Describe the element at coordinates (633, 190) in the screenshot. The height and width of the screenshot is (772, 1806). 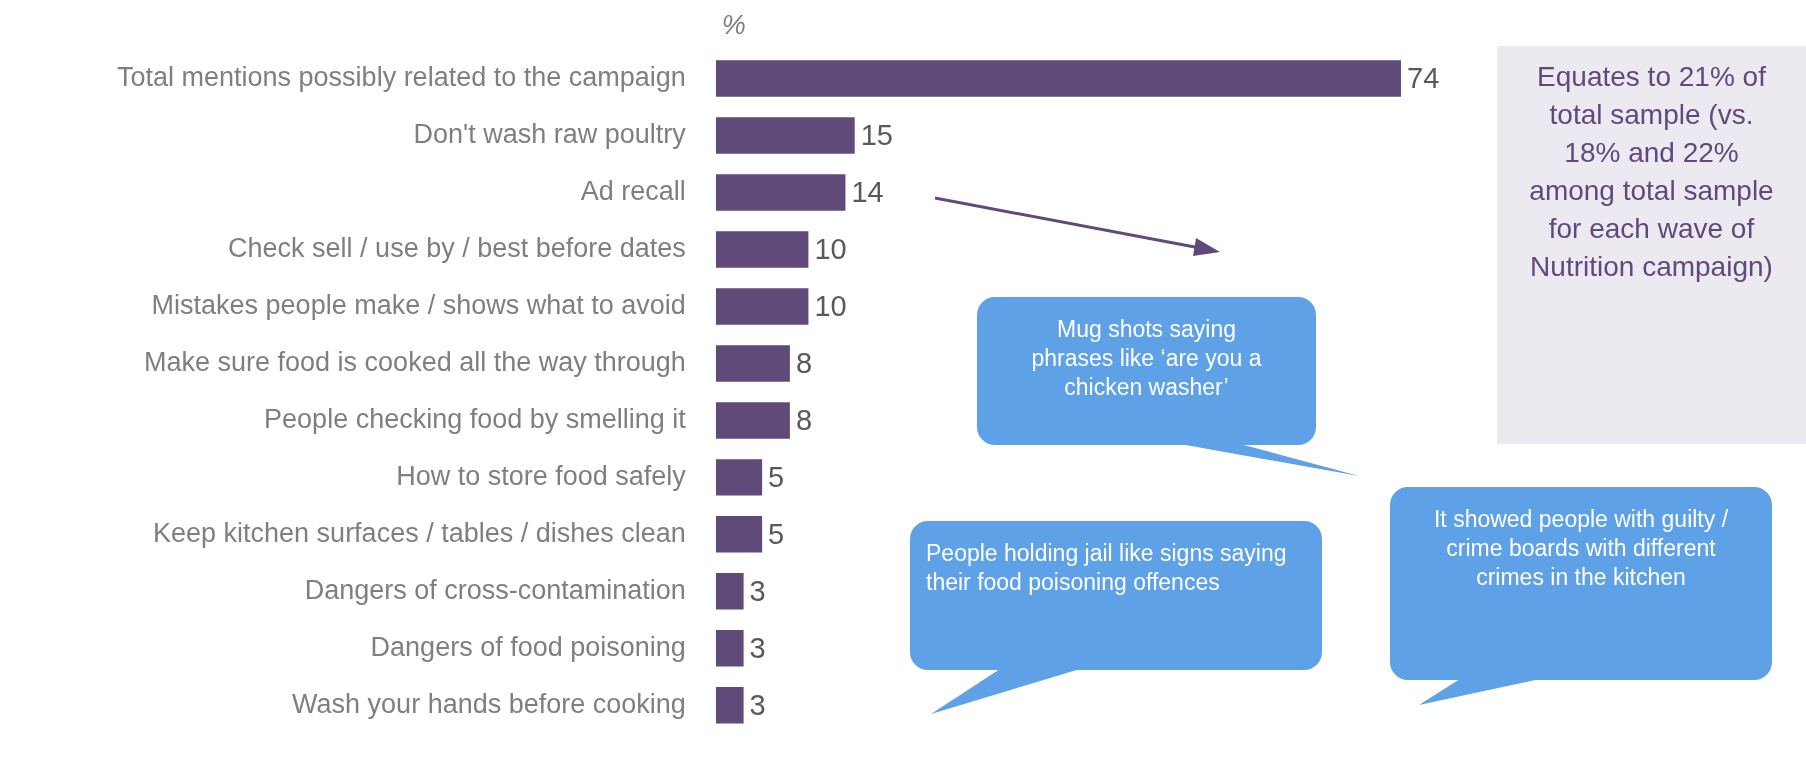
I see `y-tick-label: Ad recall` at that location.